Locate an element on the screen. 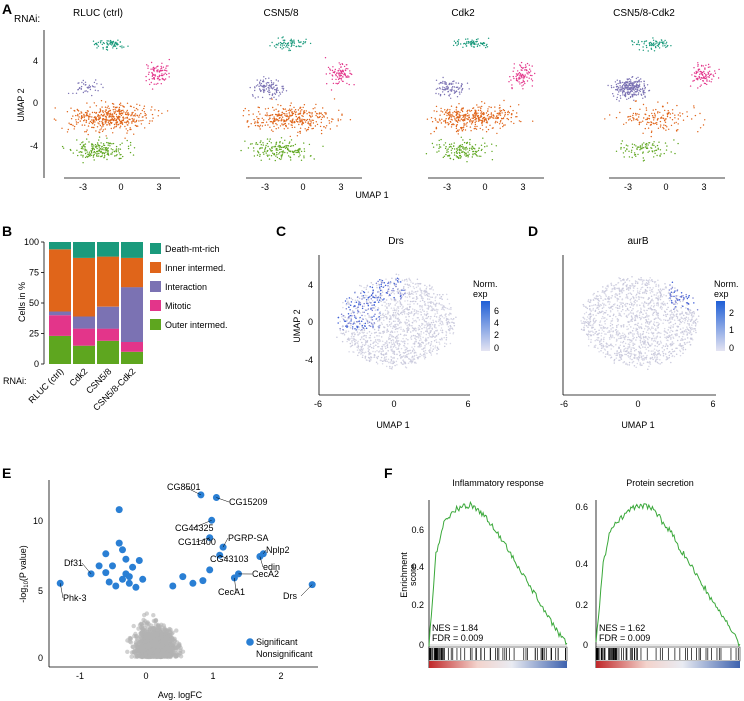 This screenshot has height=701, width=744. bar-ytick-label: 50 is located at coordinates (34, 303).